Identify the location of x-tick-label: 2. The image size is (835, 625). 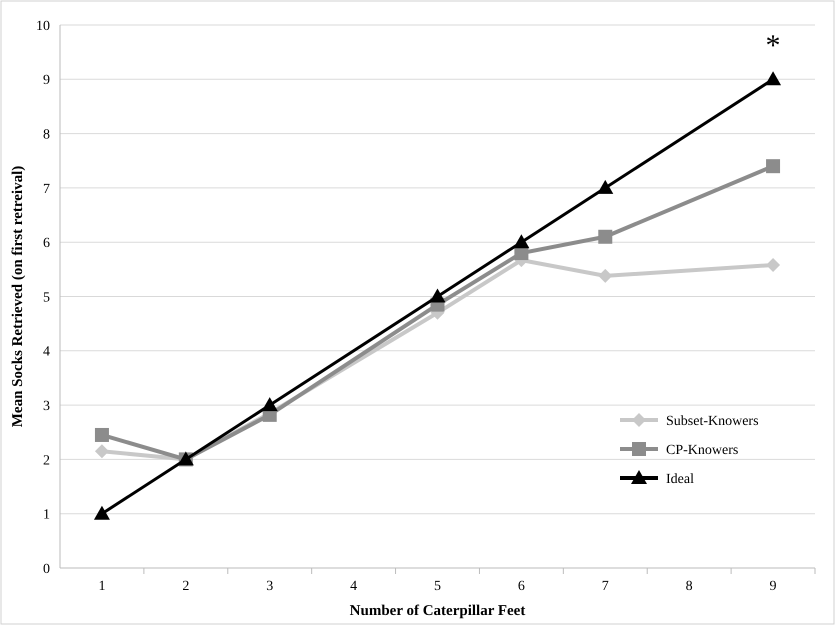
(186, 586).